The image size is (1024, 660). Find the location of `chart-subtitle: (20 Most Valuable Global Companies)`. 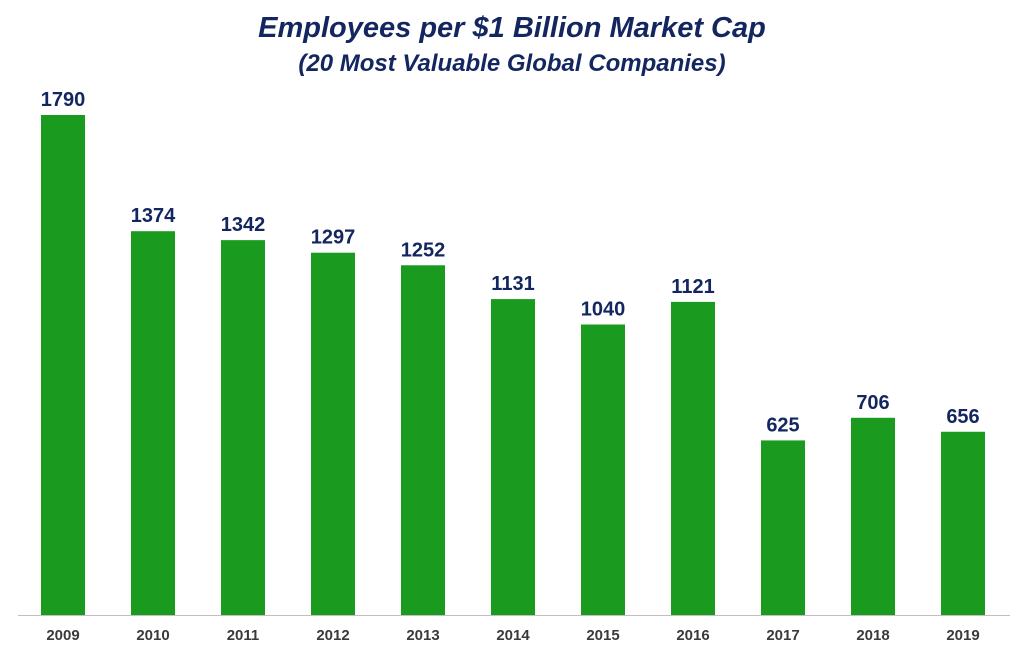

chart-subtitle: (20 Most Valuable Global Companies) is located at coordinates (512, 63).